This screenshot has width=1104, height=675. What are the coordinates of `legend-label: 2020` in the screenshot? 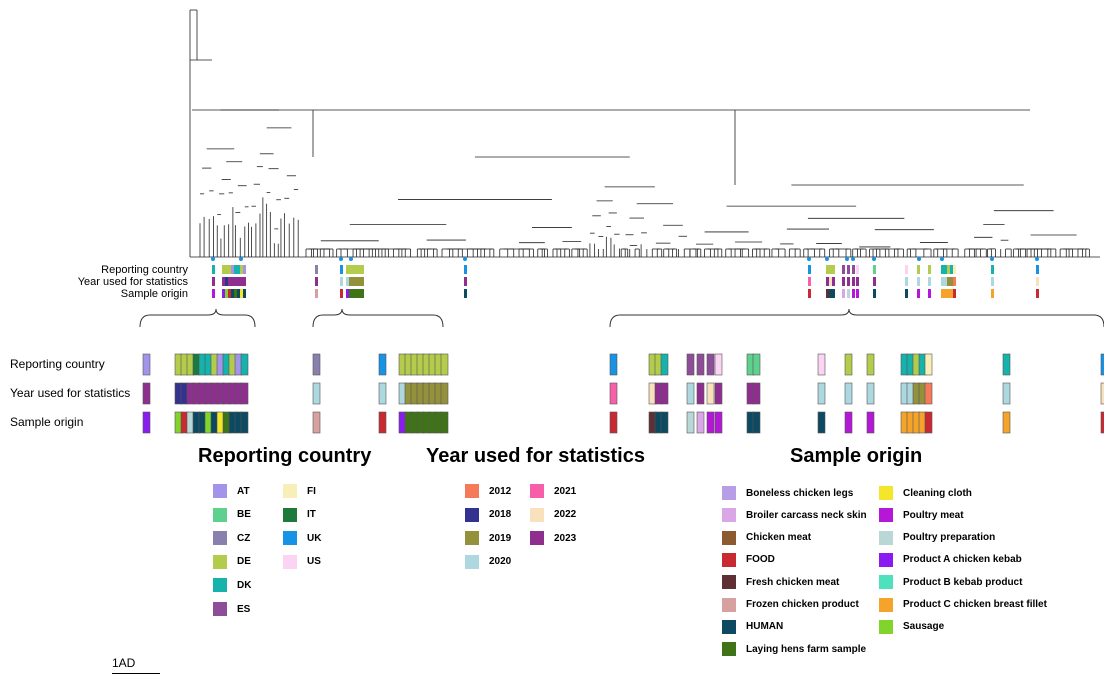 It's located at (500, 562).